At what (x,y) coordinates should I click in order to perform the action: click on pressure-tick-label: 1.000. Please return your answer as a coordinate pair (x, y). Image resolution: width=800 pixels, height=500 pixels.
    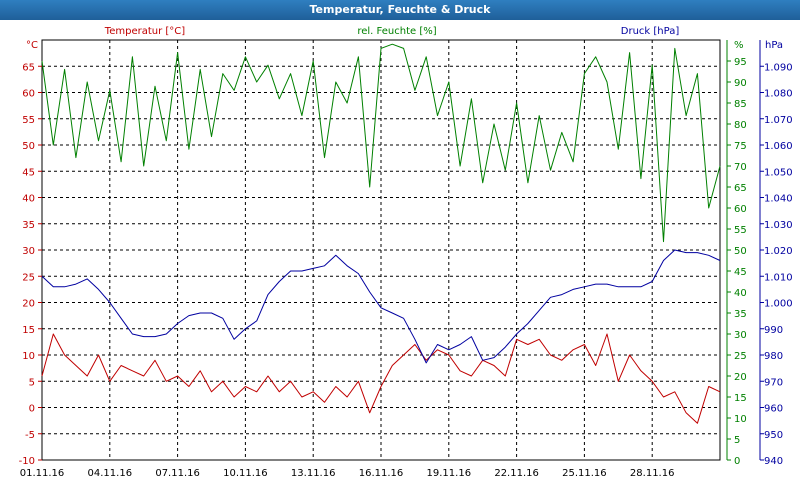
    Looking at the image, I should click on (778, 304).